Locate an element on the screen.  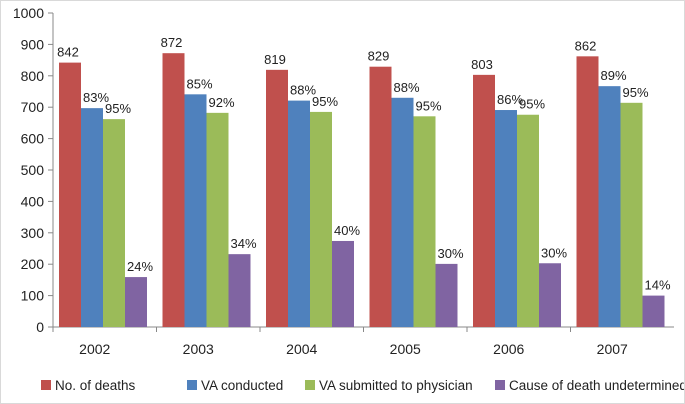
data-label: 92% is located at coordinates (221, 102).